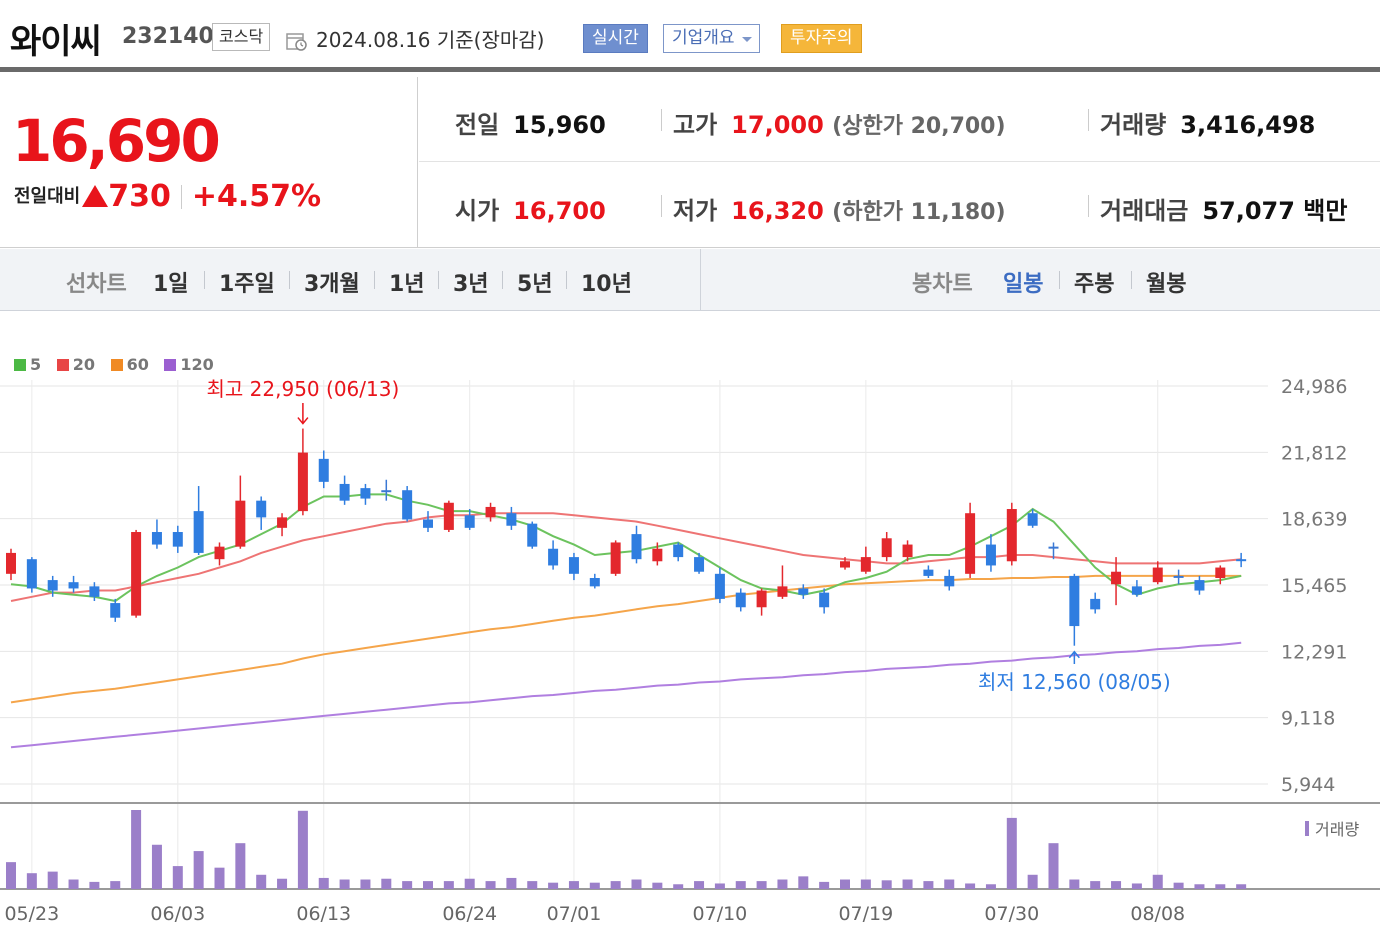 The width and height of the screenshot is (1380, 940). I want to click on prev-close-value: 15,960, so click(559, 125).